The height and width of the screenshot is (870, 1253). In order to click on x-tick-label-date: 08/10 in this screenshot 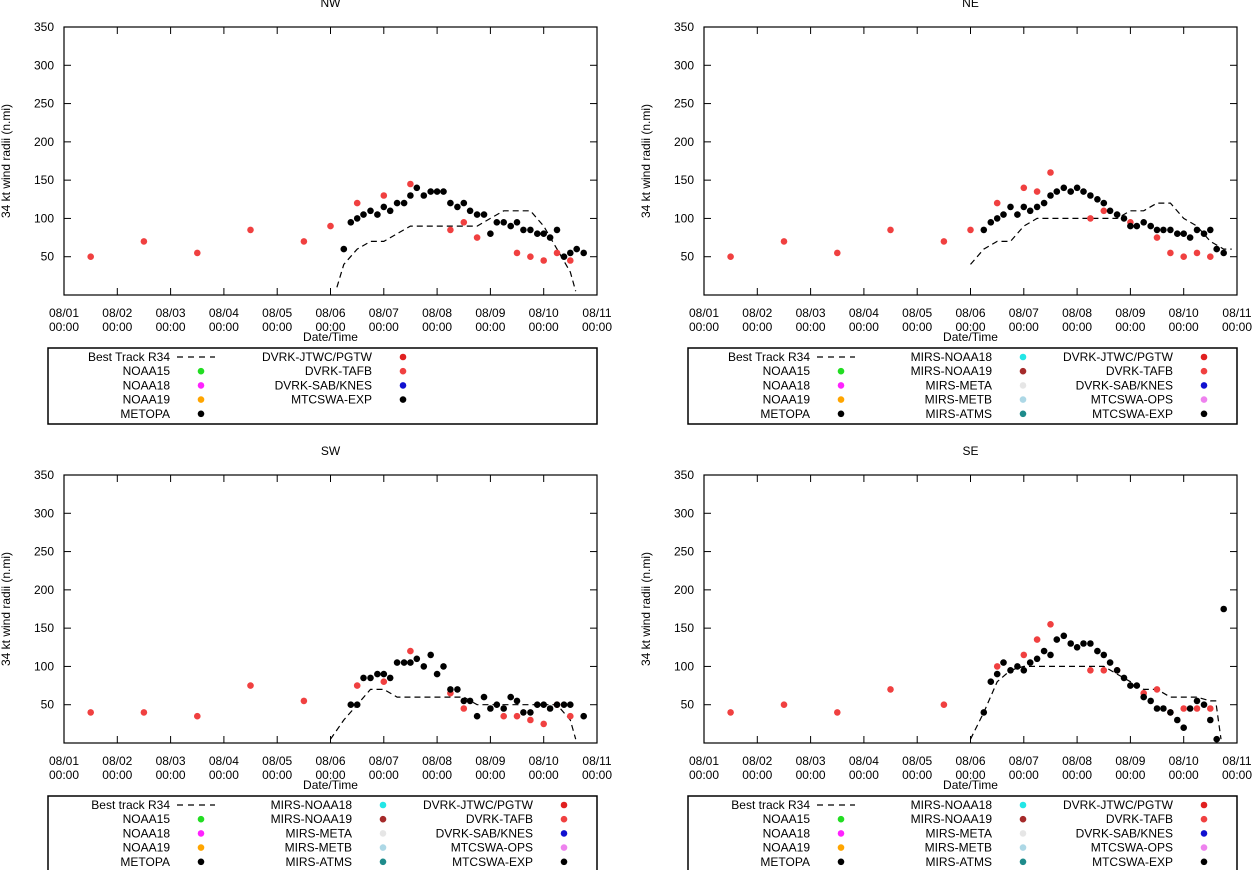, I will do `click(544, 761)`.